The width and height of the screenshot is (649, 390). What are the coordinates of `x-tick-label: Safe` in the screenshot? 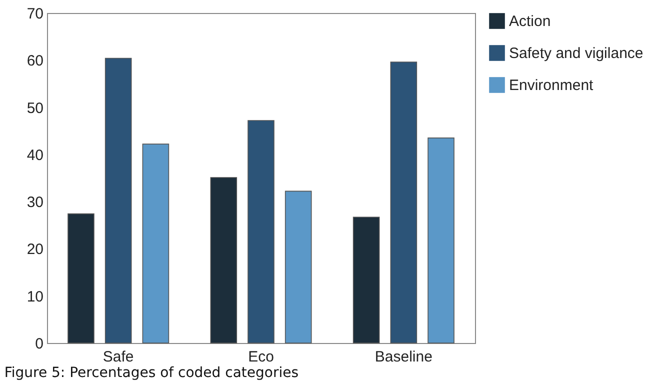 It's located at (118, 357).